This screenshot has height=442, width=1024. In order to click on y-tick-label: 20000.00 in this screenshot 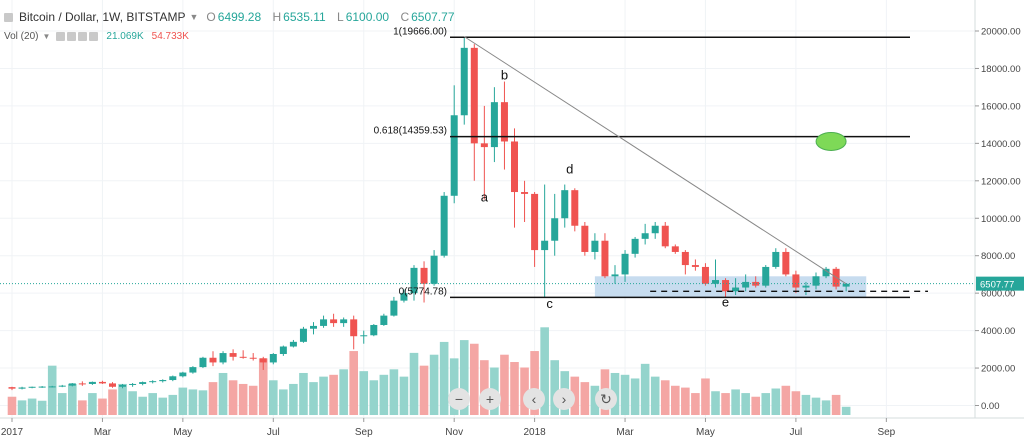, I will do `click(1001, 32)`.